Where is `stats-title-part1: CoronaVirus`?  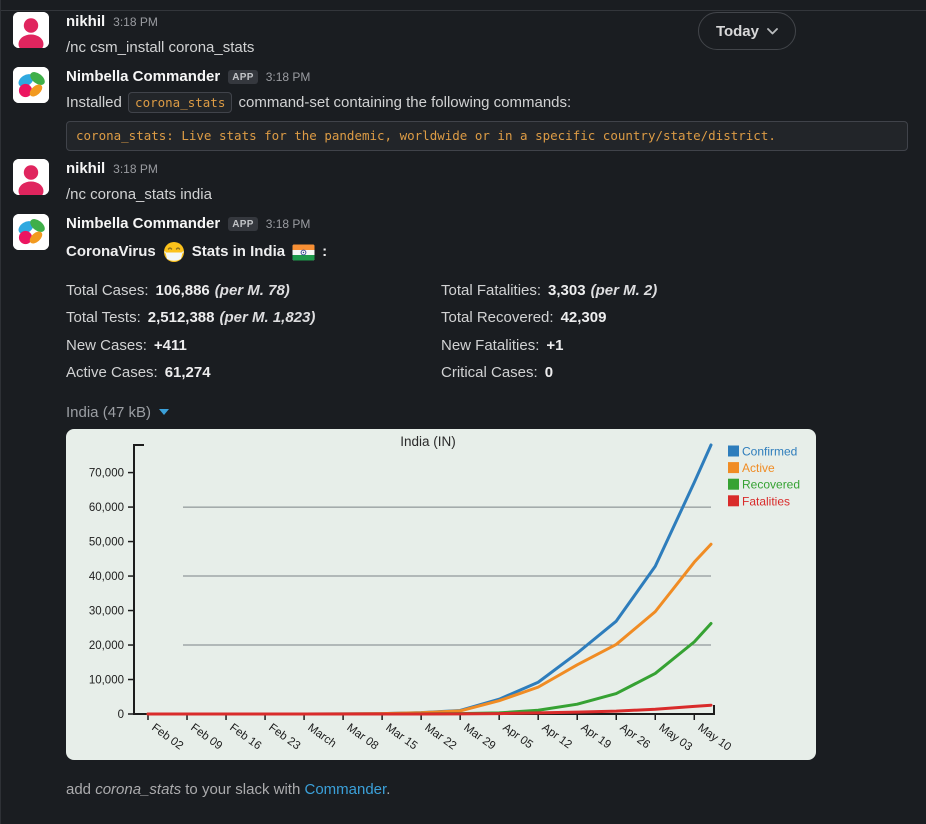 stats-title-part1: CoronaVirus is located at coordinates (111, 251).